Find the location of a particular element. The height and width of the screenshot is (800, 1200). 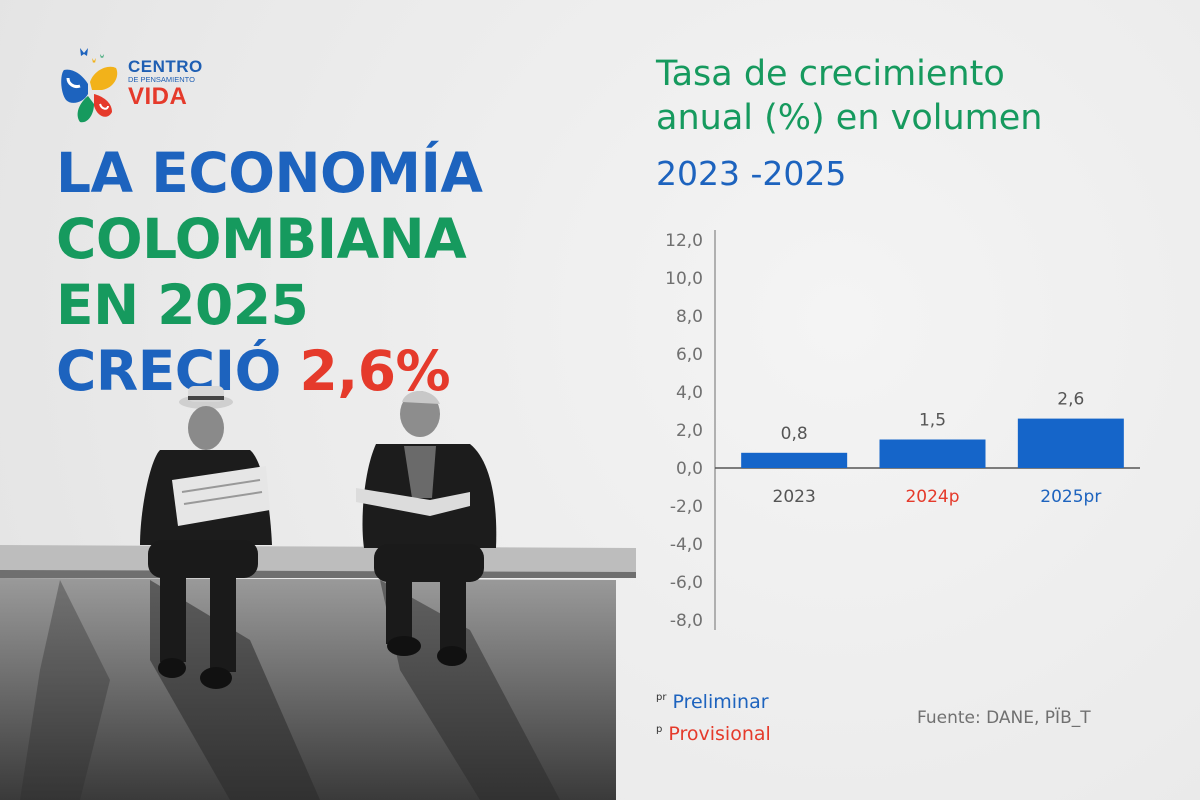

y-tick-label: 10,0 is located at coordinates (684, 279).